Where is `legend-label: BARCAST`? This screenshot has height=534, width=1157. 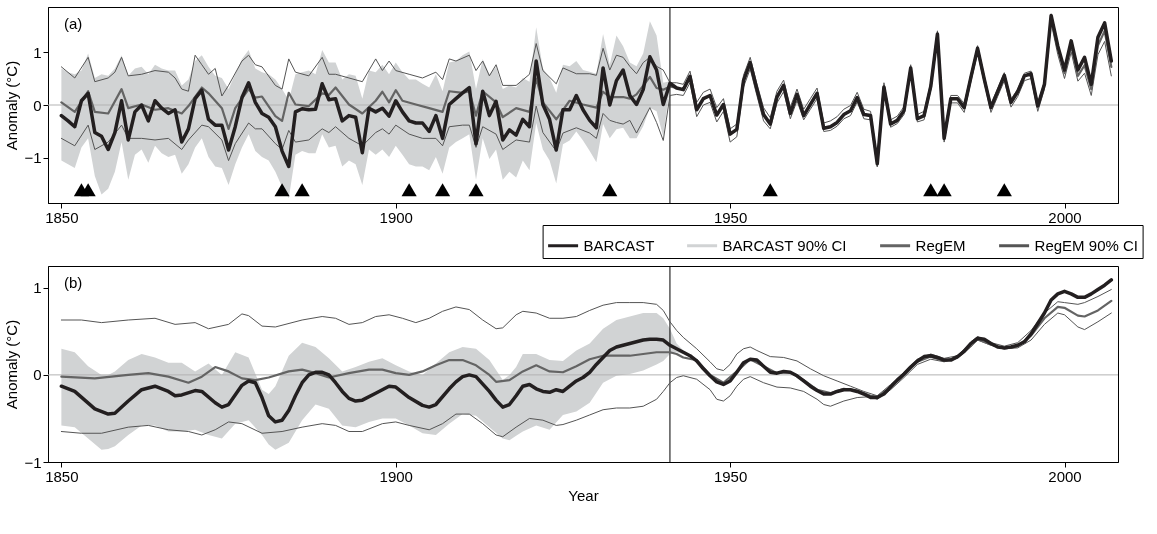
legend-label: BARCAST is located at coordinates (619, 245).